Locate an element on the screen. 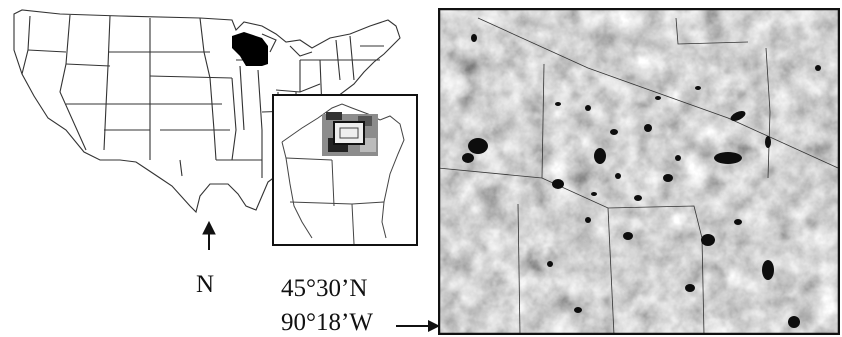 The image size is (842, 337). wisconsin-inset-map is located at coordinates (345, 170).